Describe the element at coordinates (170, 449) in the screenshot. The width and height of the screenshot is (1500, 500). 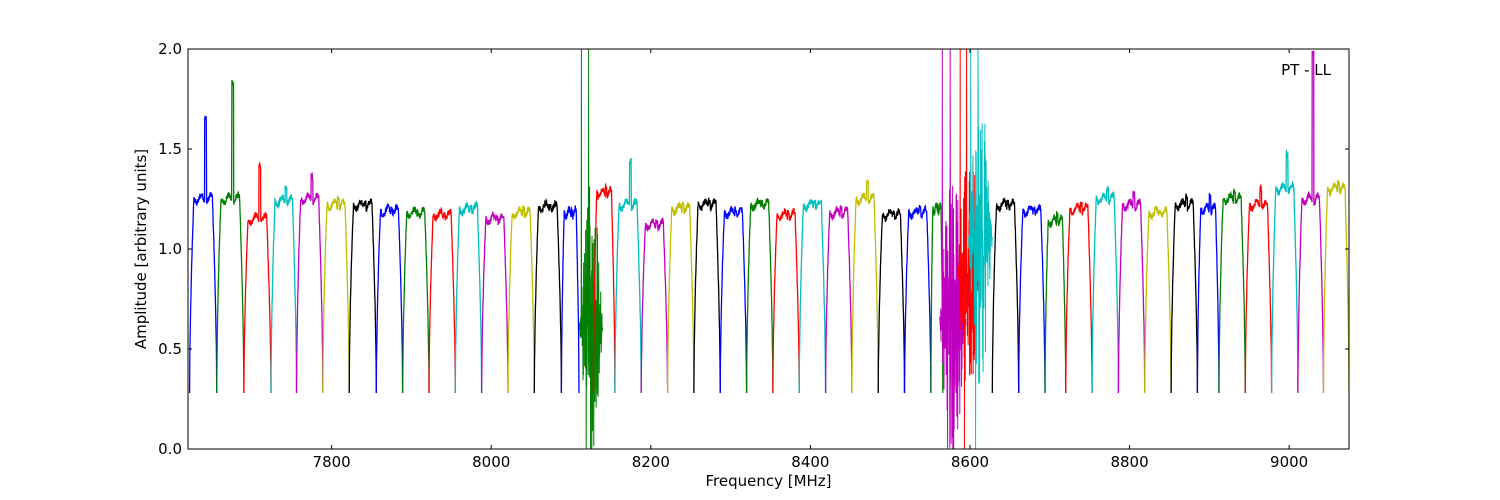
I see `y-tick-label: 0.0` at that location.